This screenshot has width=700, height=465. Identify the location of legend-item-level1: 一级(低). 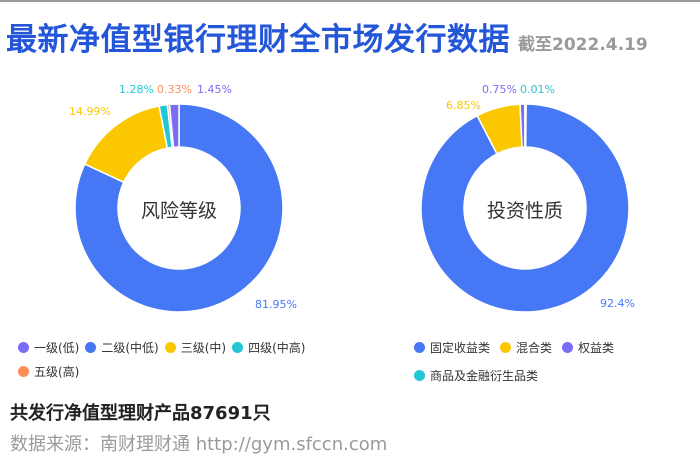
(48, 347).